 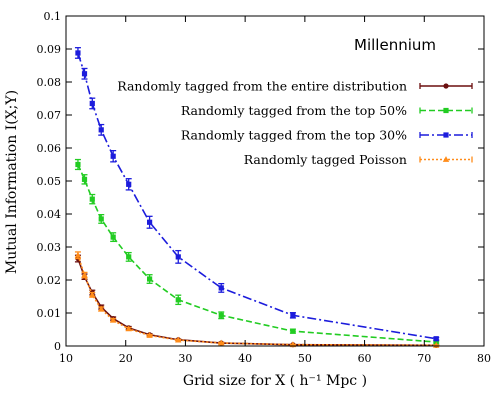 I want to click on x-tick-label: 20, so click(x=126, y=358).